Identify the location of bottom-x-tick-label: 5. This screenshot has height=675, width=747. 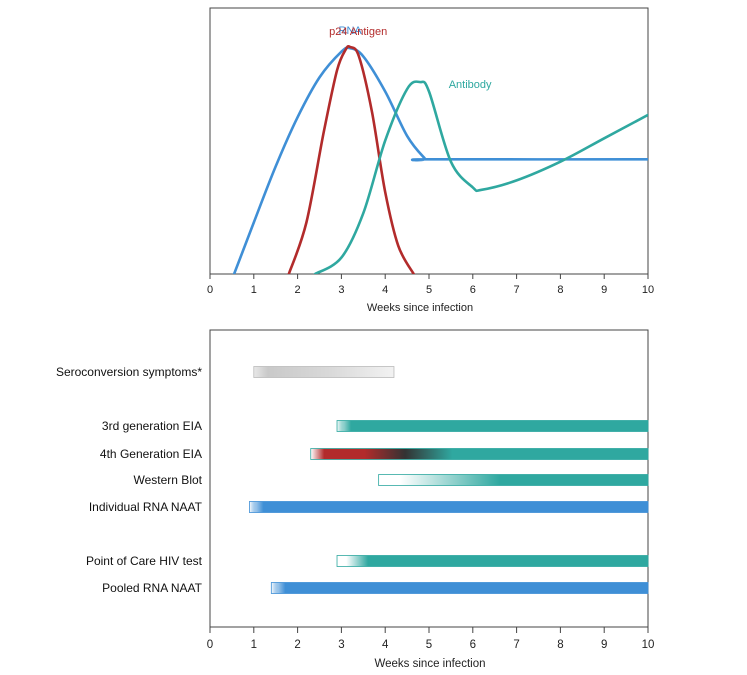
(429, 645).